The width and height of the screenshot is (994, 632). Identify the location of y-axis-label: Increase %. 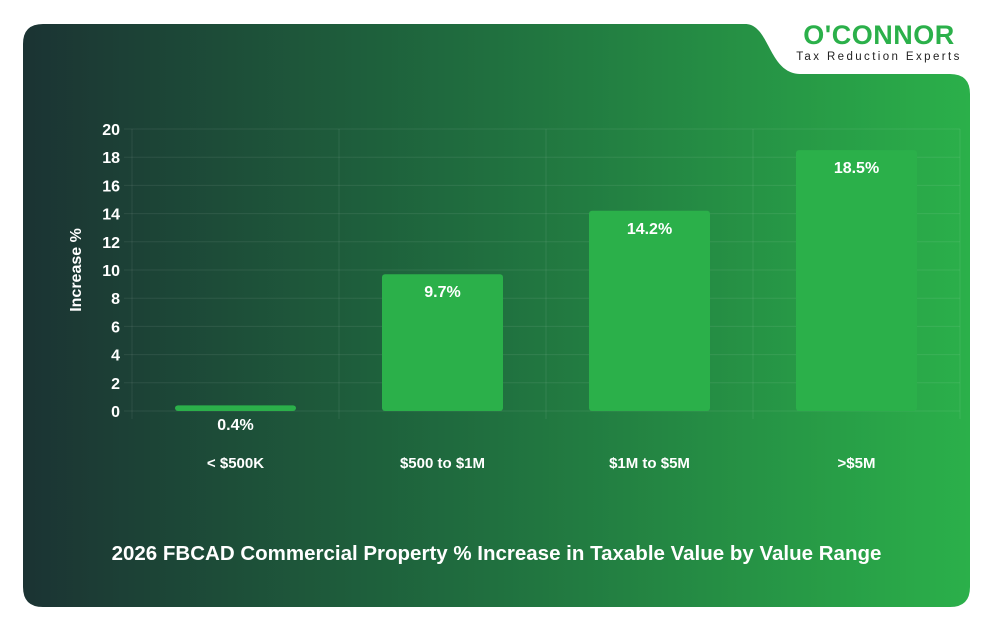
(76, 270).